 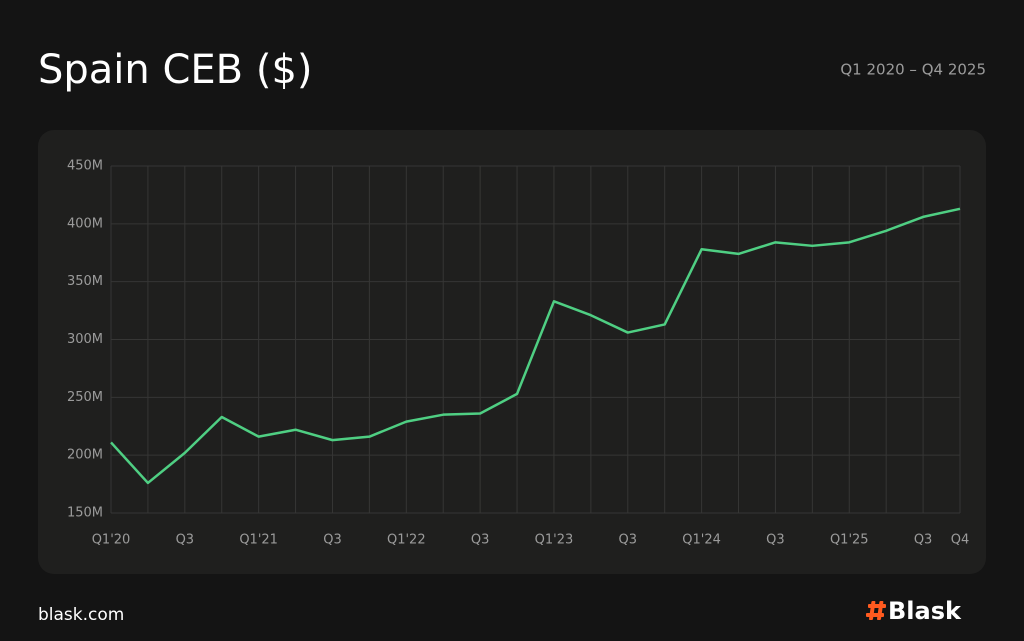 What do you see at coordinates (85, 455) in the screenshot?
I see `y-tick-label: 200M` at bounding box center [85, 455].